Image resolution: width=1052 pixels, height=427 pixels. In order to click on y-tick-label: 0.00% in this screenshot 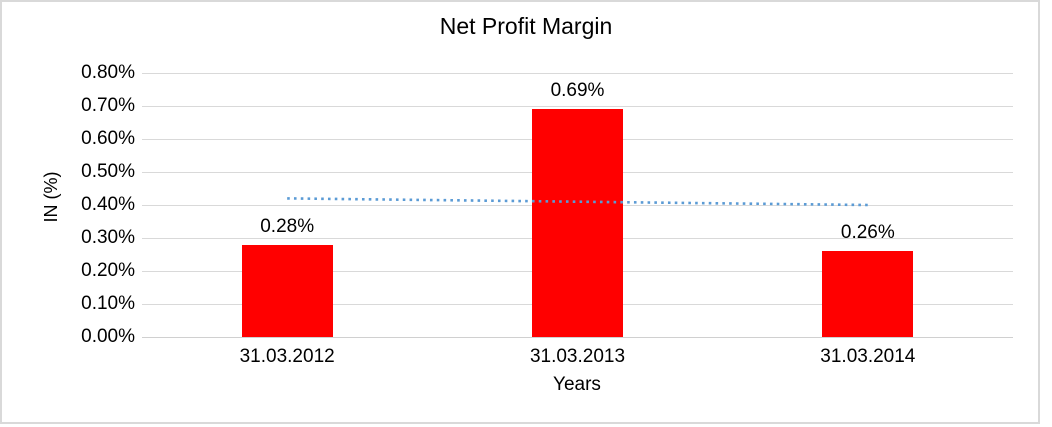, I will do `click(108, 336)`.